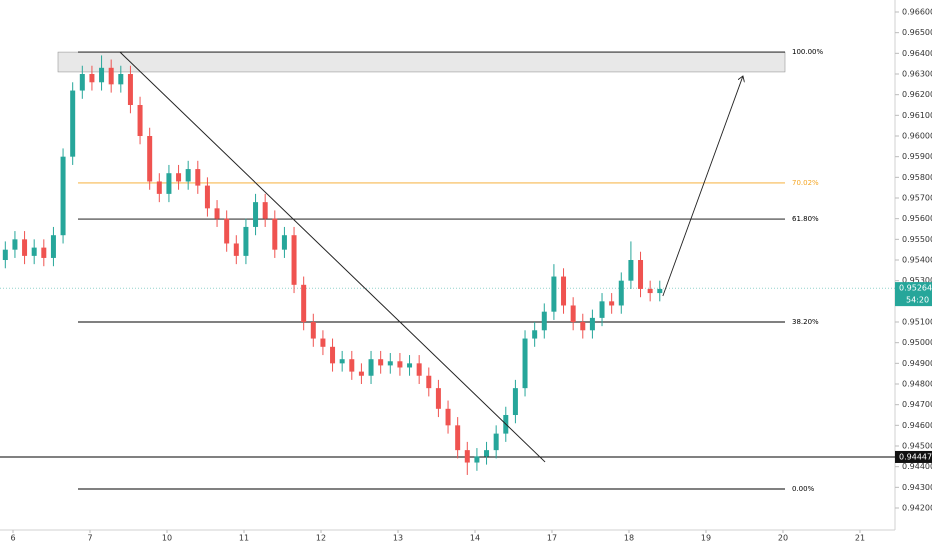 The width and height of the screenshot is (932, 554). I want to click on support-price-label: 0.94447, so click(915, 456).